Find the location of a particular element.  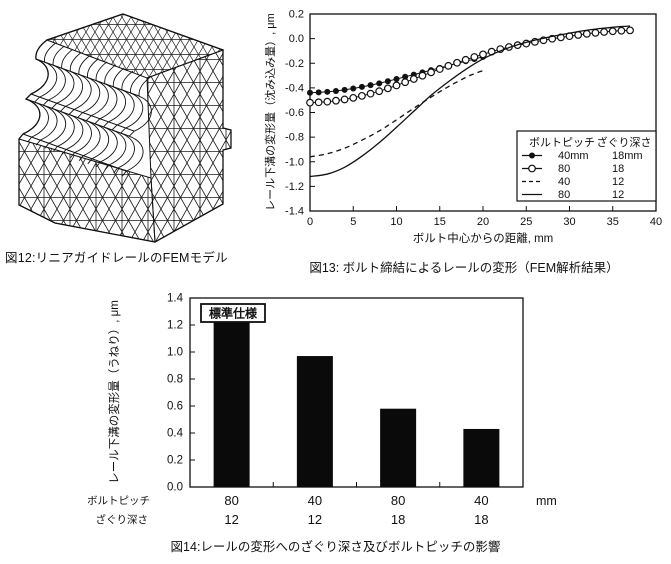

fem-mesh-image is located at coordinates (125, 128).